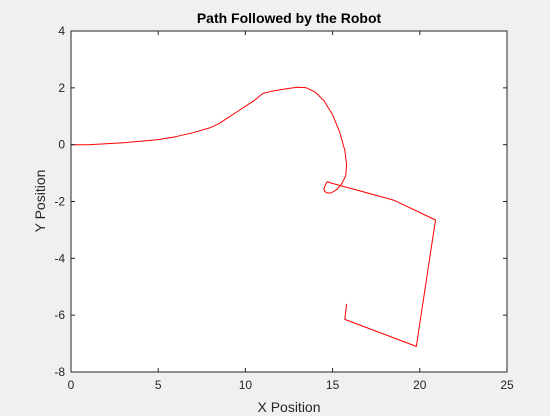  What do you see at coordinates (507, 385) in the screenshot?
I see `x-tick-label: 25` at bounding box center [507, 385].